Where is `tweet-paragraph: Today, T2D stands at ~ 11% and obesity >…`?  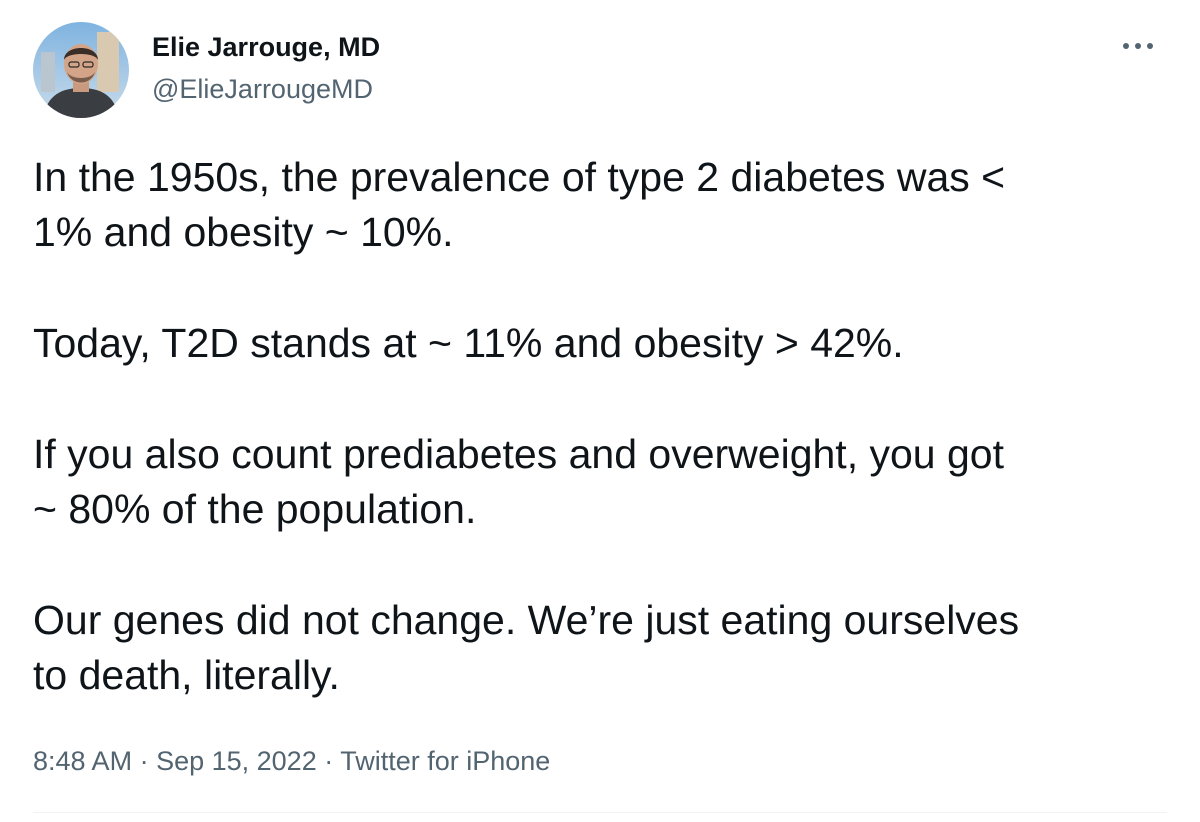
tweet-paragraph: Today, T2D stands at ~ 11% and obesity >… is located at coordinates (468, 343).